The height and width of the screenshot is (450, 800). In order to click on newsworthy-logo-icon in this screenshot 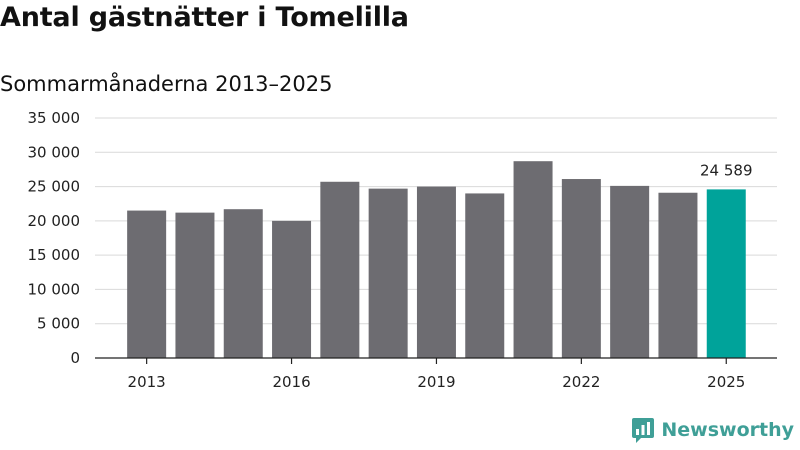, I will do `click(643, 430)`.